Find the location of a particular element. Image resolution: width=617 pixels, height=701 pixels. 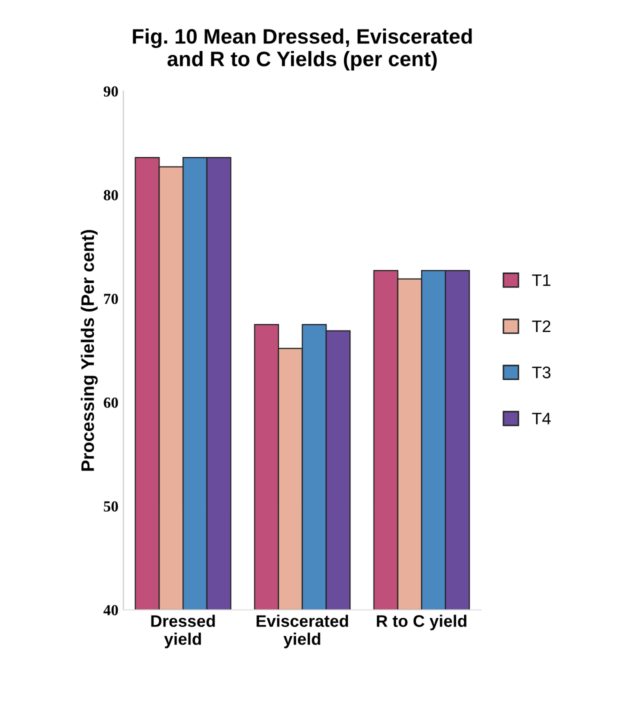

legend-label: T1 is located at coordinates (541, 280).